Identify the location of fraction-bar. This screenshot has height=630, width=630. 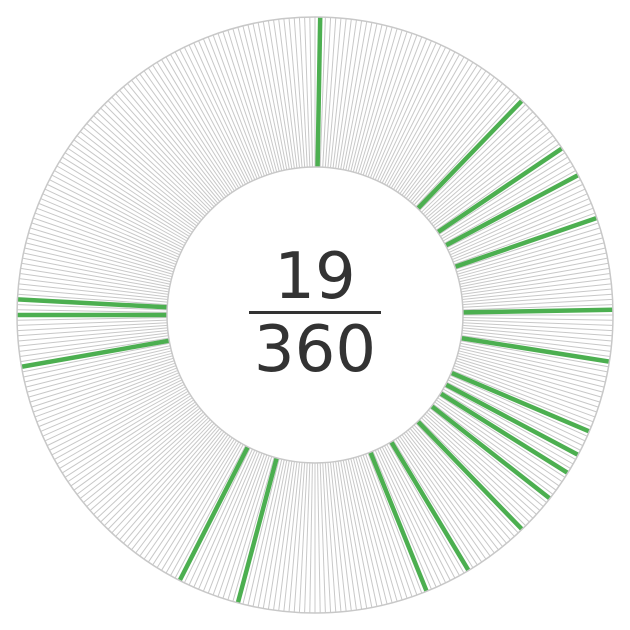
(315, 312).